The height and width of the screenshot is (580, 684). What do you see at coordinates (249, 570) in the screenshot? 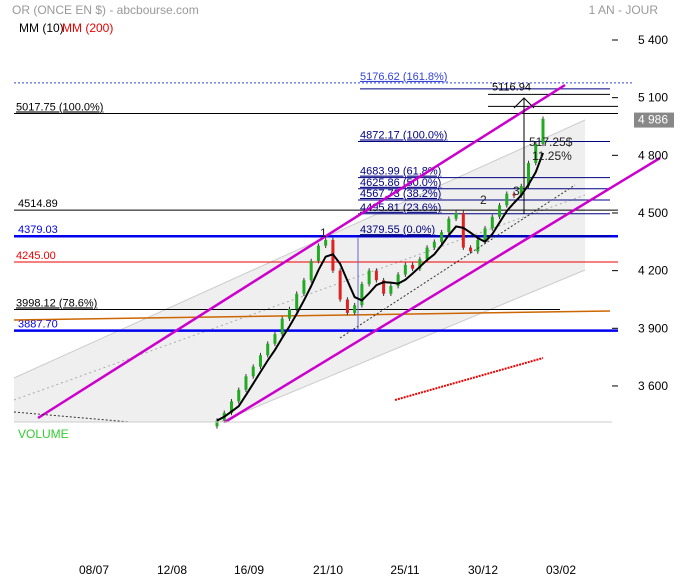
I see `x-tick-label: 16/09` at bounding box center [249, 570].